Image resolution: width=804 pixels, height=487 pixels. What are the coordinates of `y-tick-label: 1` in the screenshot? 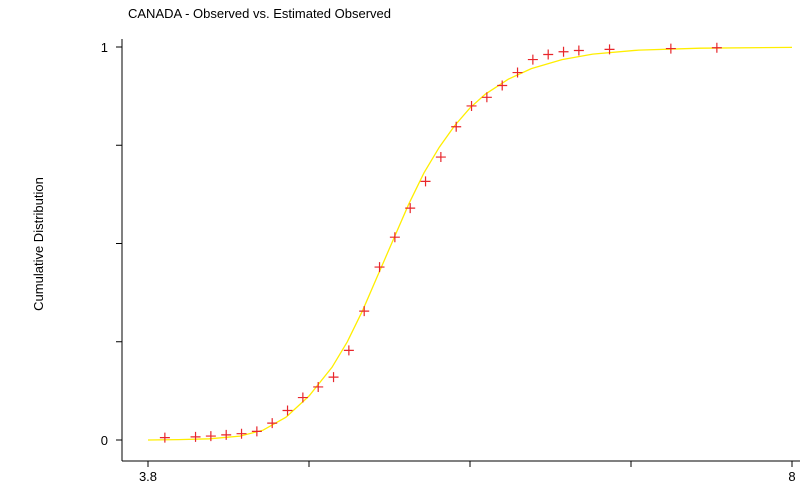 It's located at (104, 47).